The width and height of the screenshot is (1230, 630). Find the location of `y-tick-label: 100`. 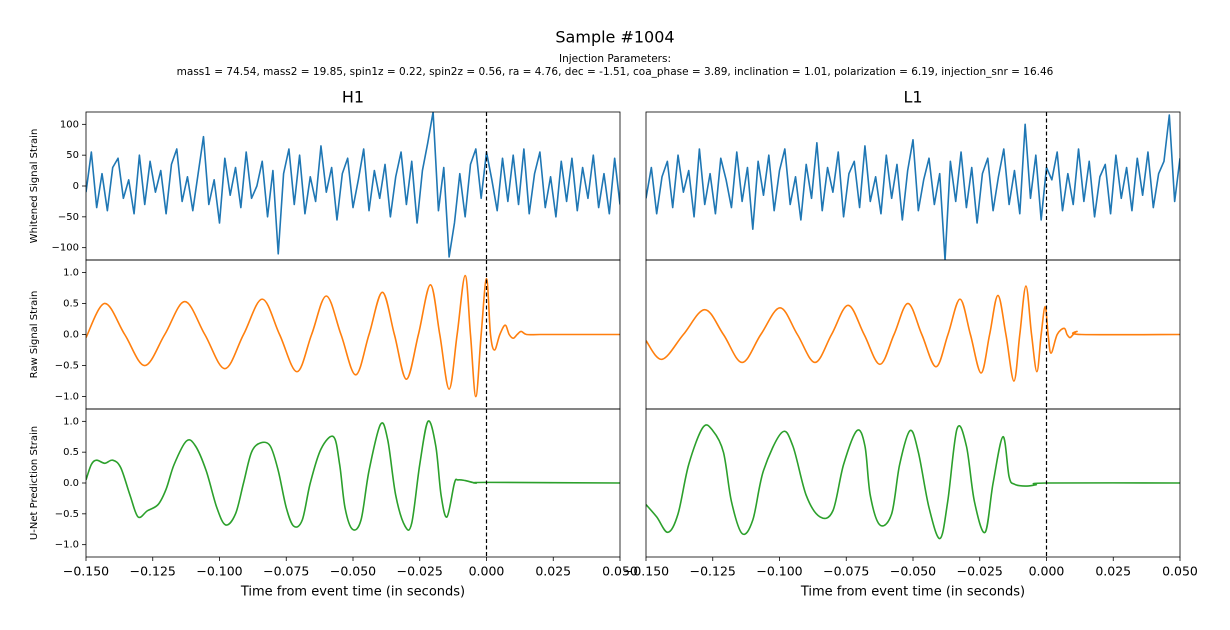

y-tick-label: 100 is located at coordinates (69, 124).